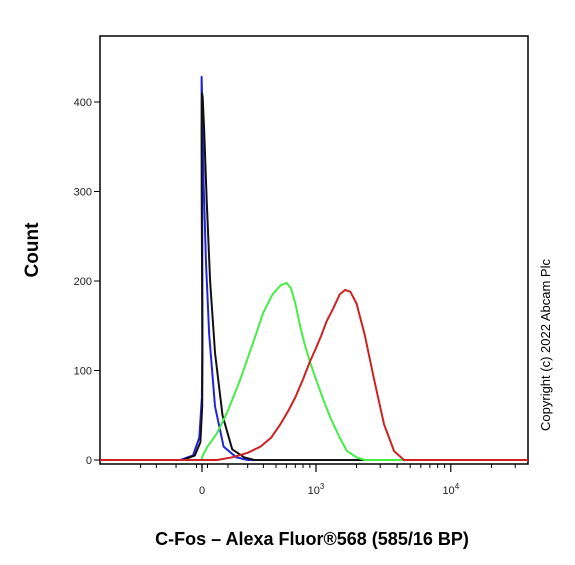 The image size is (575, 565). I want to click on x-tick-label: 0, so click(202, 491).